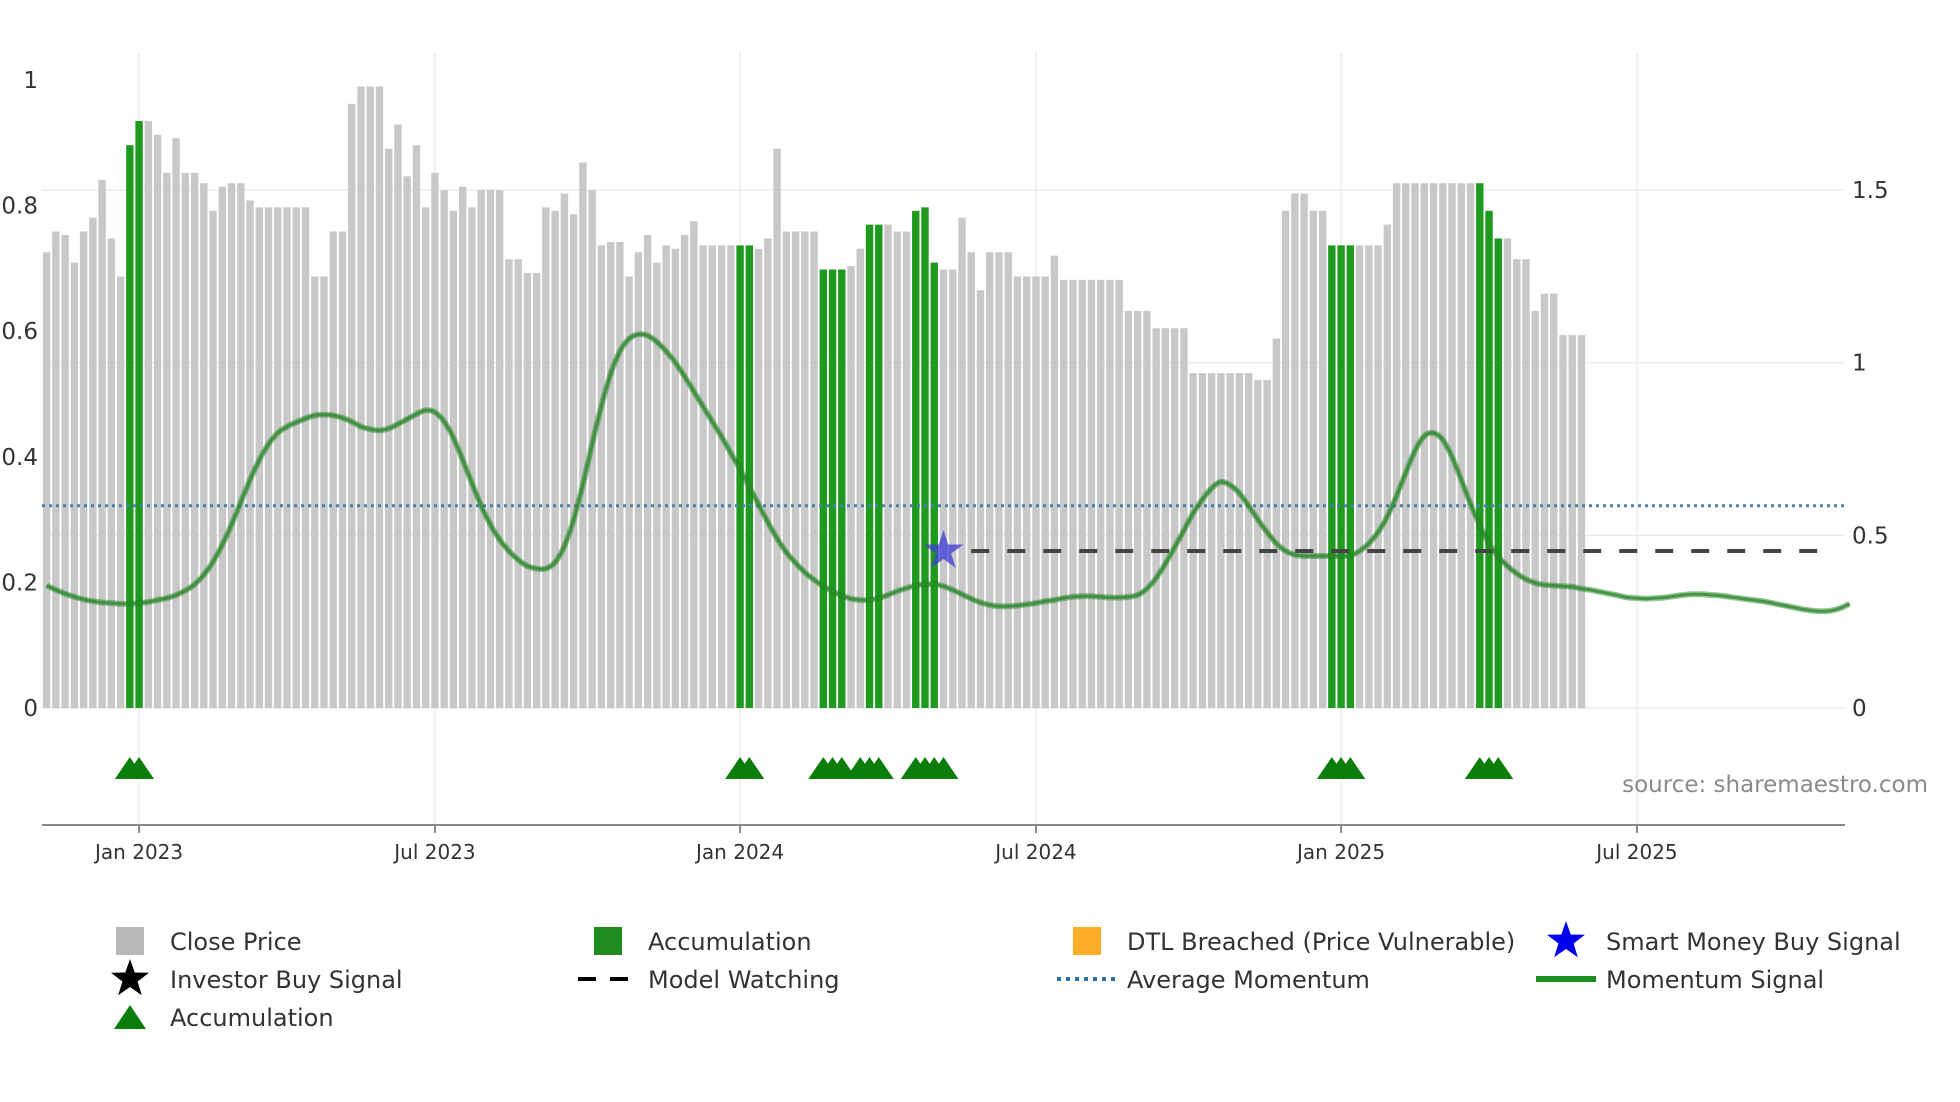  What do you see at coordinates (1340, 852) in the screenshot?
I see `x-tick-label: Jan 2025` at bounding box center [1340, 852].